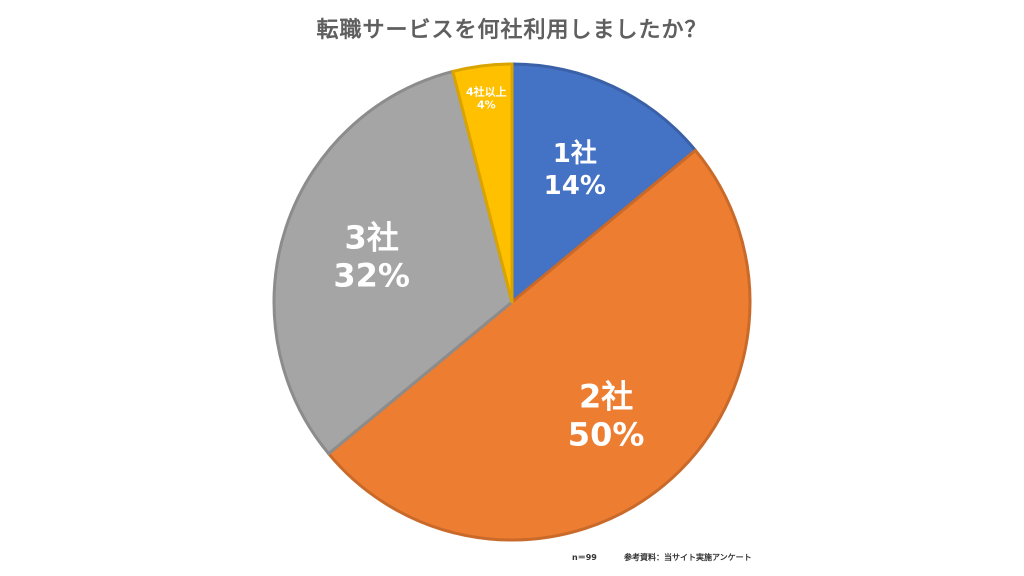  Describe the element at coordinates (486, 104) in the screenshot. I see `slice-value-label-4: 4%` at that location.